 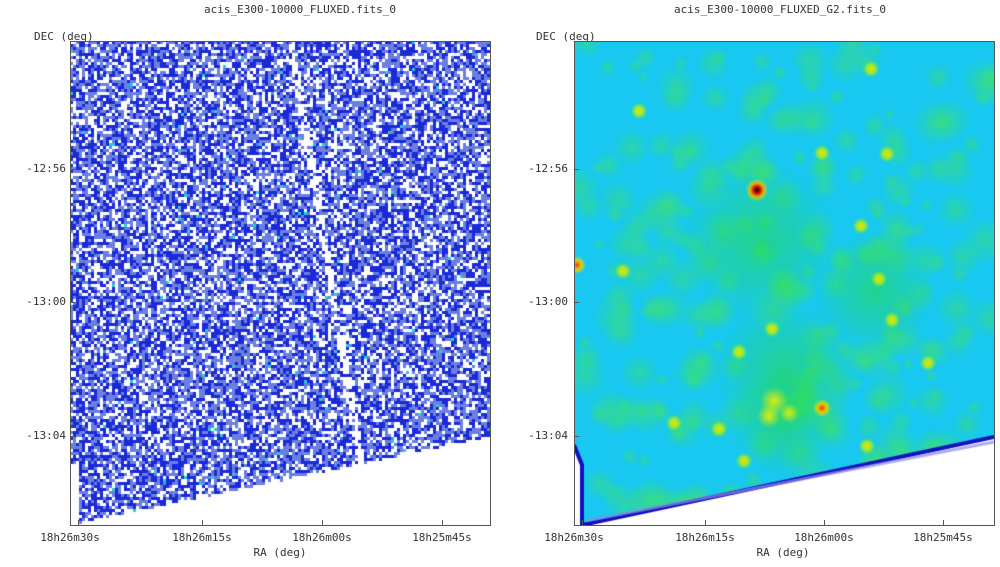 What do you see at coordinates (705, 537) in the screenshot?
I see `right-xtick-label: 18h26m15s` at bounding box center [705, 537].